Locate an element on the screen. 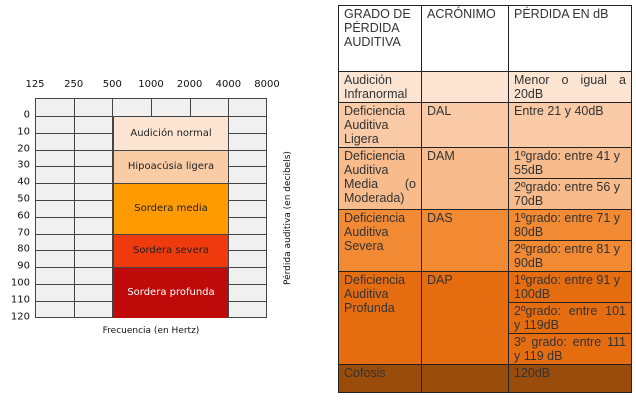 The image size is (636, 412). hearing-band: Sordera severa is located at coordinates (171, 250).